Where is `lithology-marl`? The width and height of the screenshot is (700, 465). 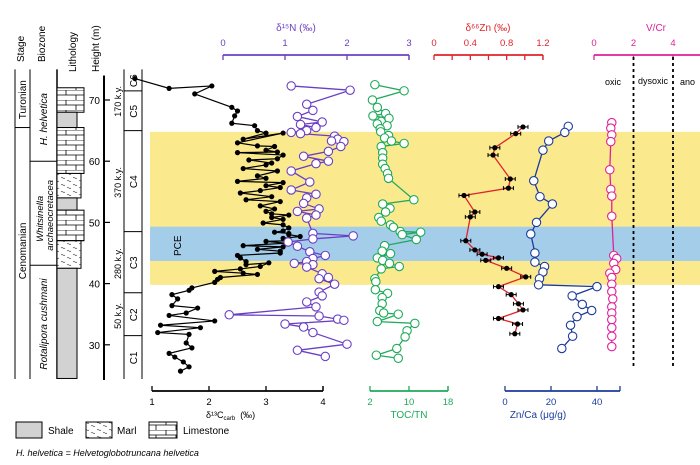 lithology-marl is located at coordinates (69, 185).